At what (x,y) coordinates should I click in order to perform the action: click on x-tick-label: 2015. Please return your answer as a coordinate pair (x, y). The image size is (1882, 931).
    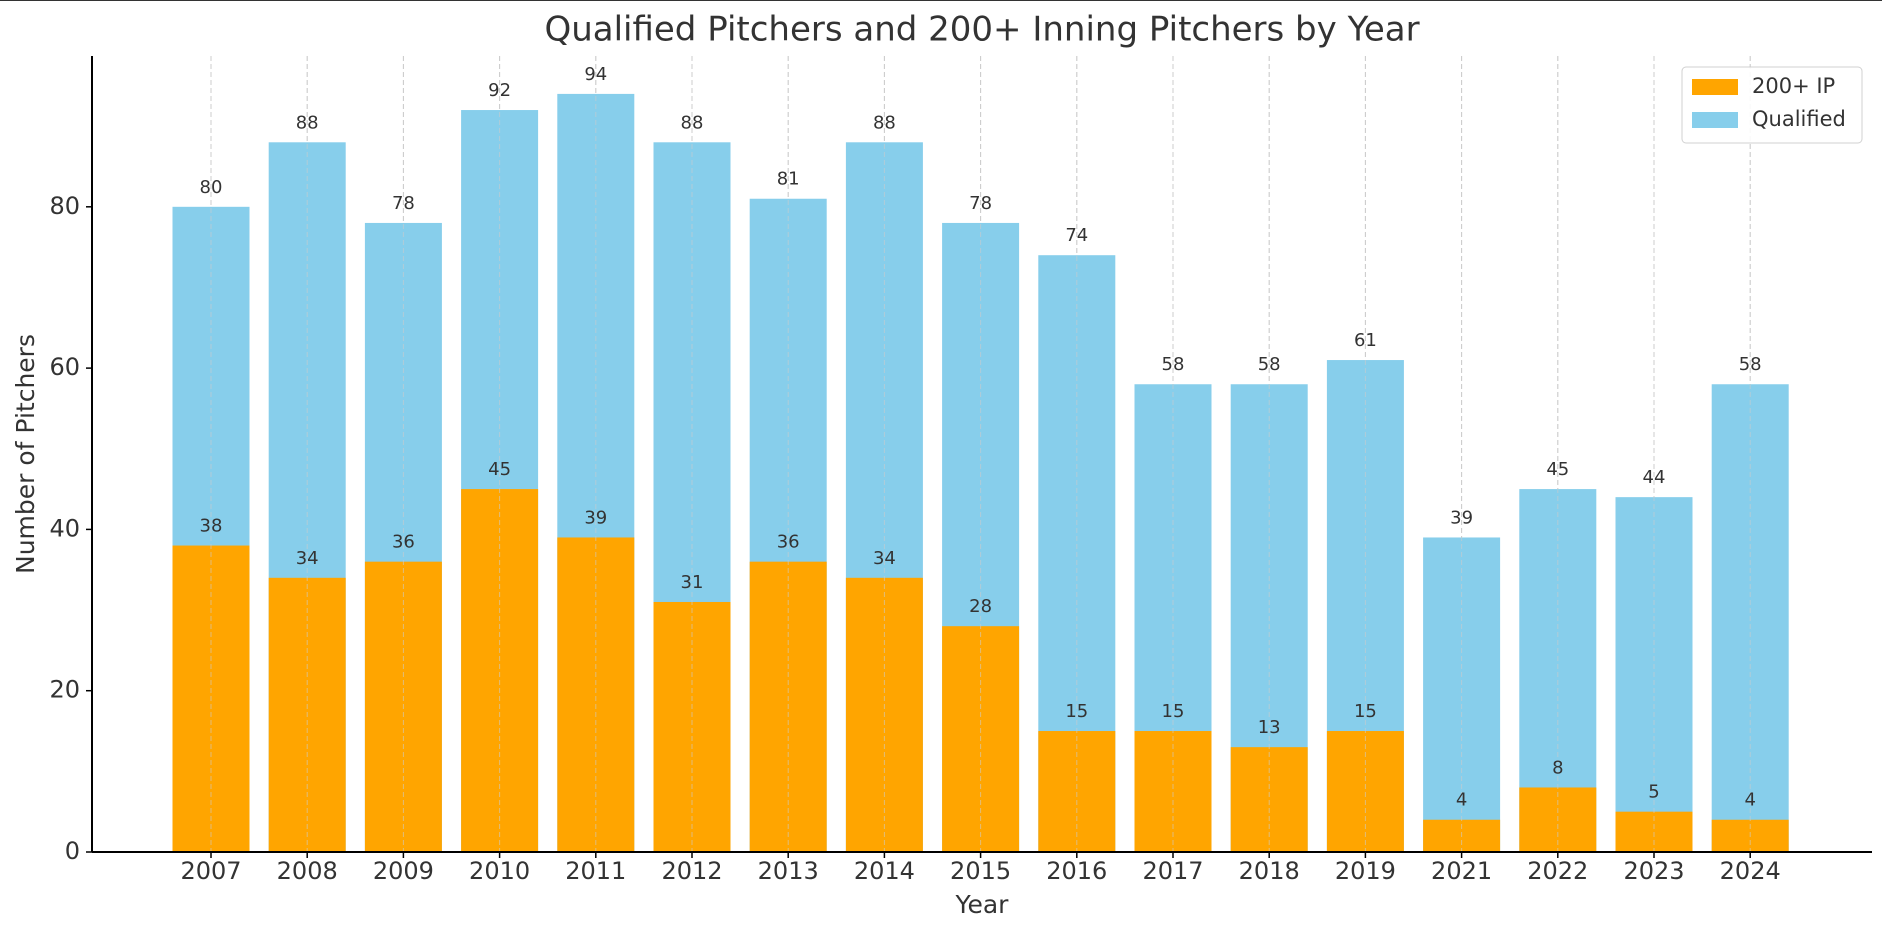
    Looking at the image, I should click on (980, 871).